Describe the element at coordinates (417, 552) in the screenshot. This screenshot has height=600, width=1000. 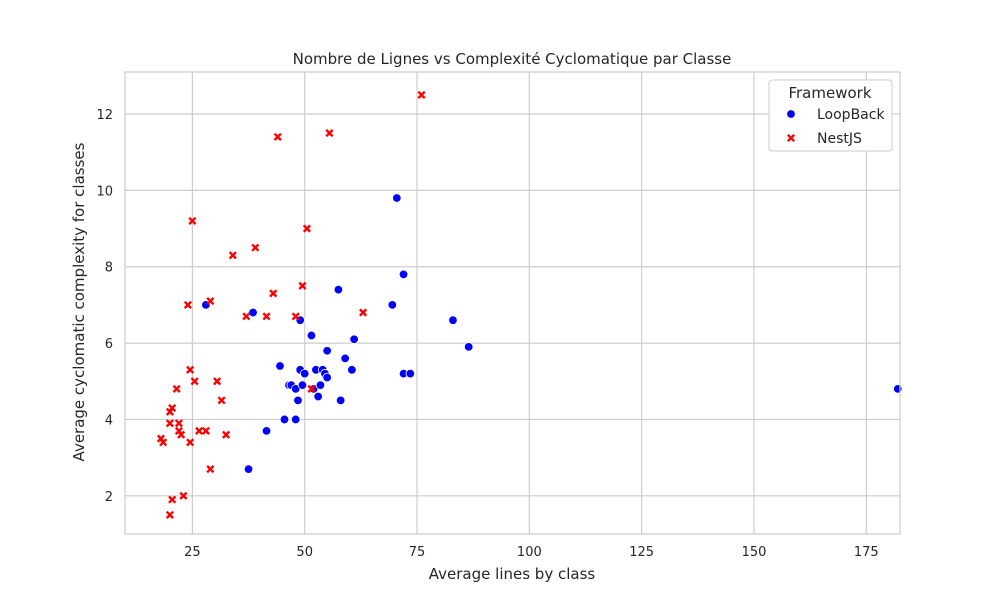
I see `x-tick-label: 75` at that location.